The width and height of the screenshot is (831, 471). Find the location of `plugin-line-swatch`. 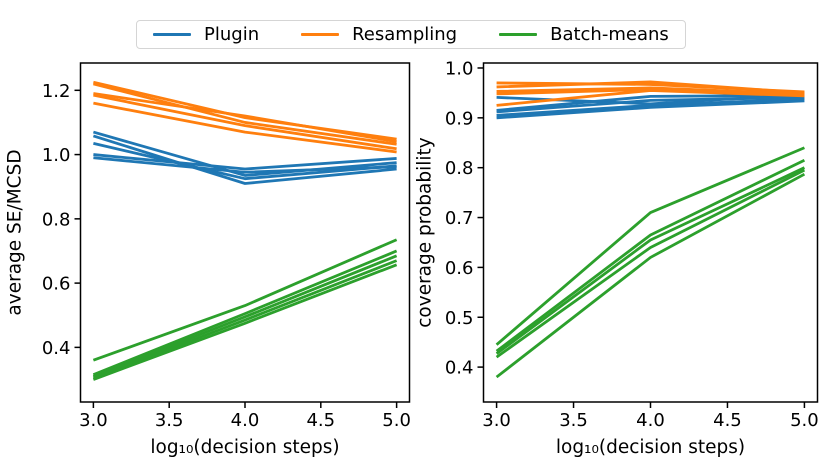

plugin-line-swatch is located at coordinates (172, 34).